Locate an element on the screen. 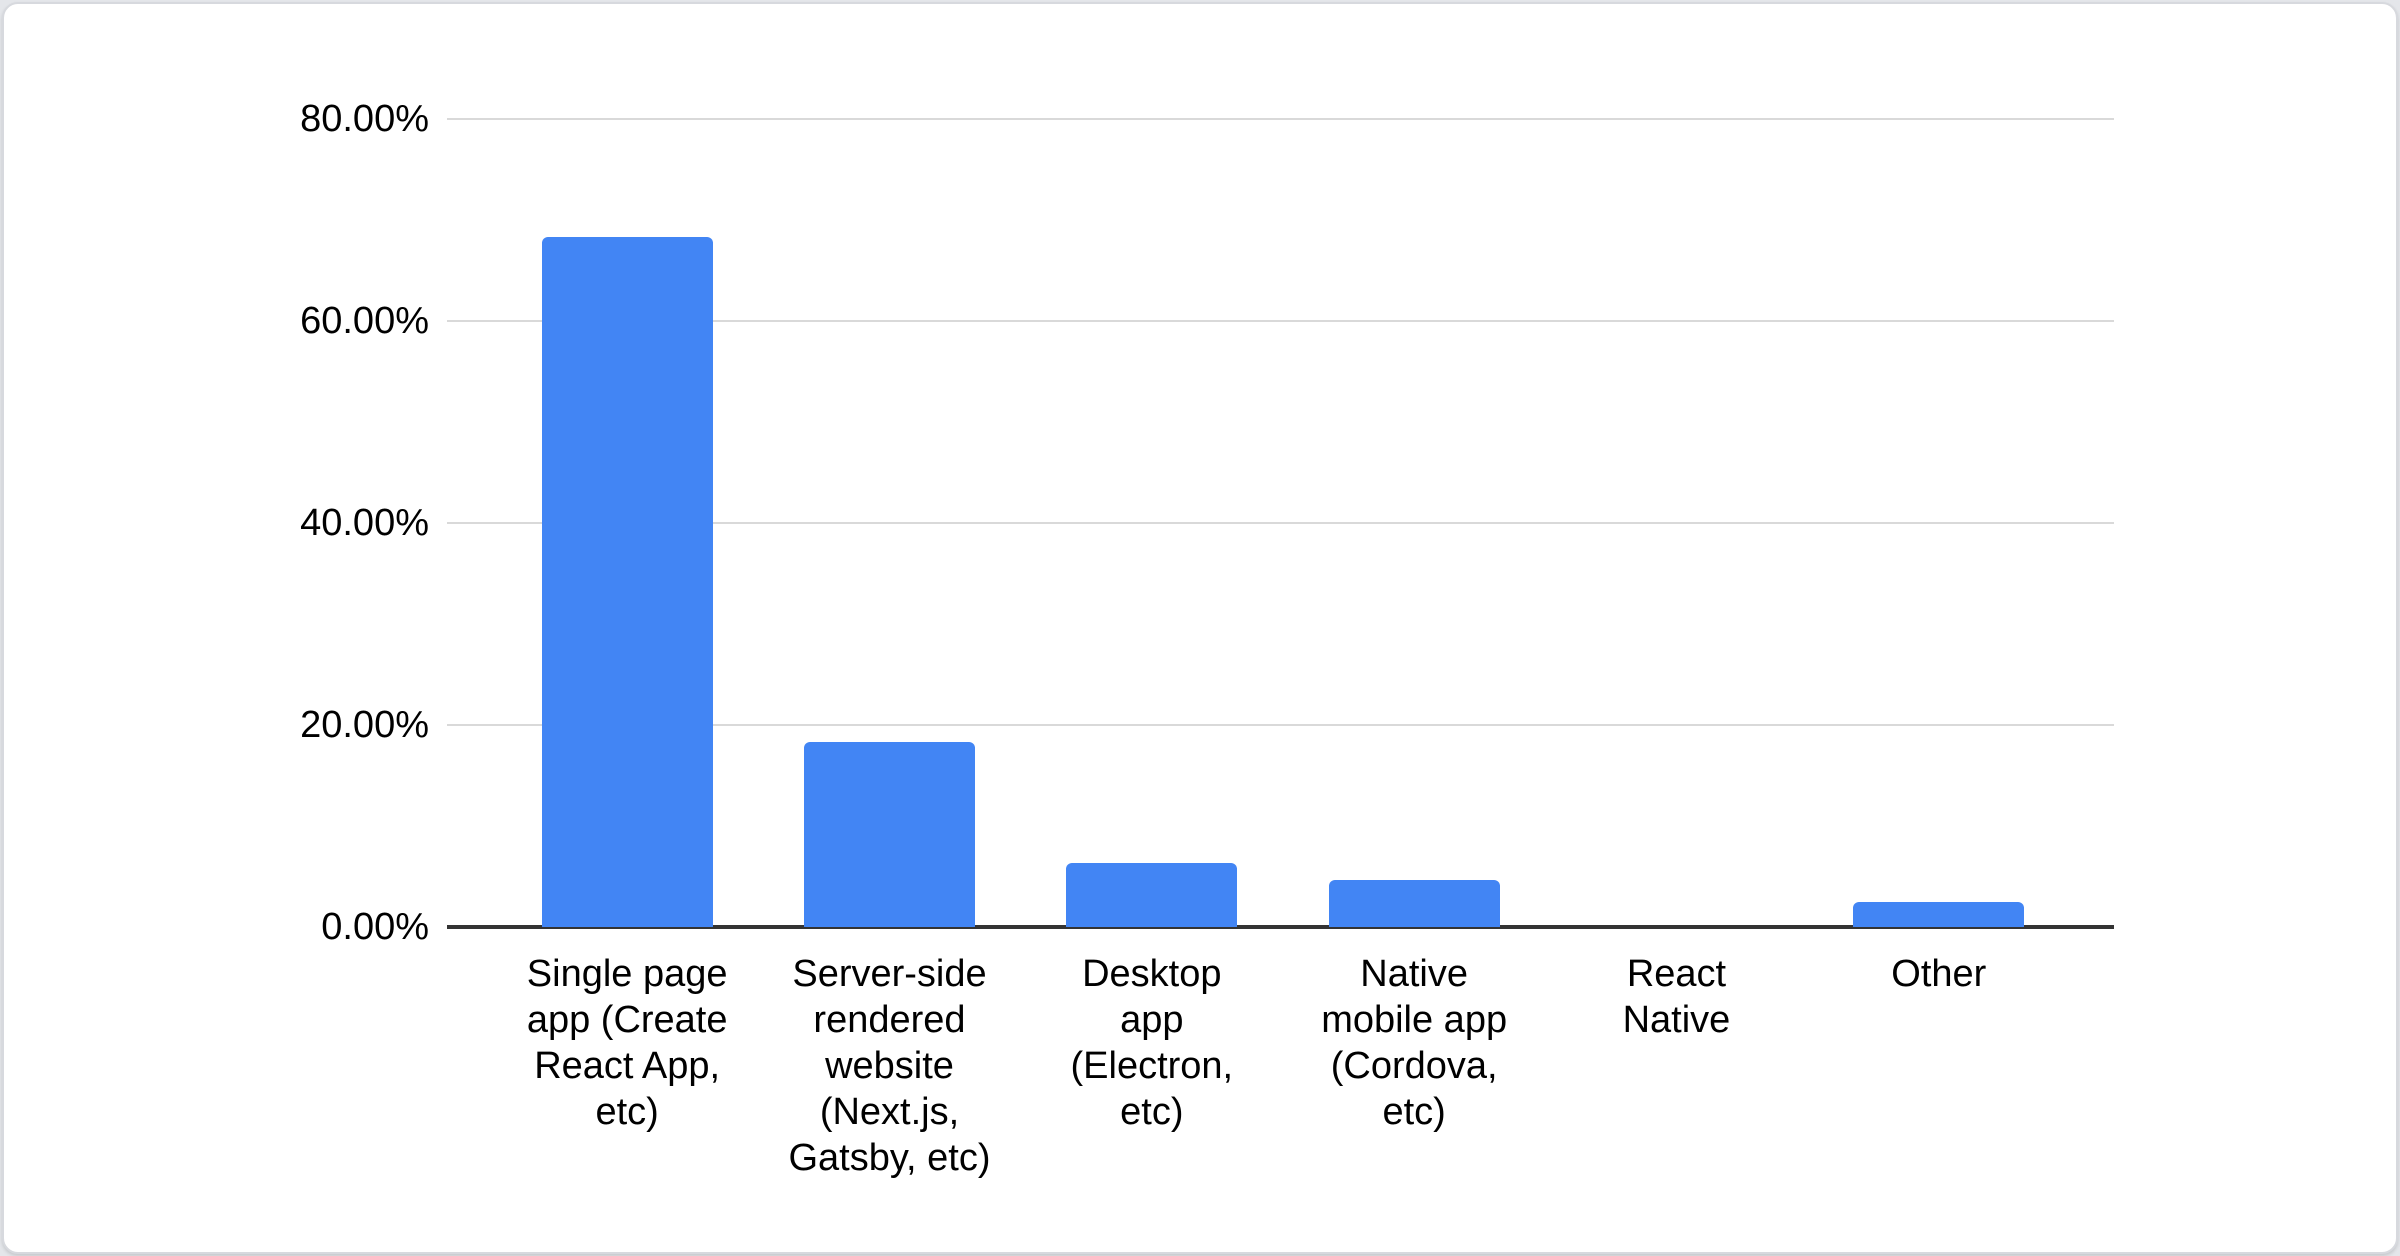 The width and height of the screenshot is (2400, 1256). x-category-label-line: rendered is located at coordinates (889, 1020).